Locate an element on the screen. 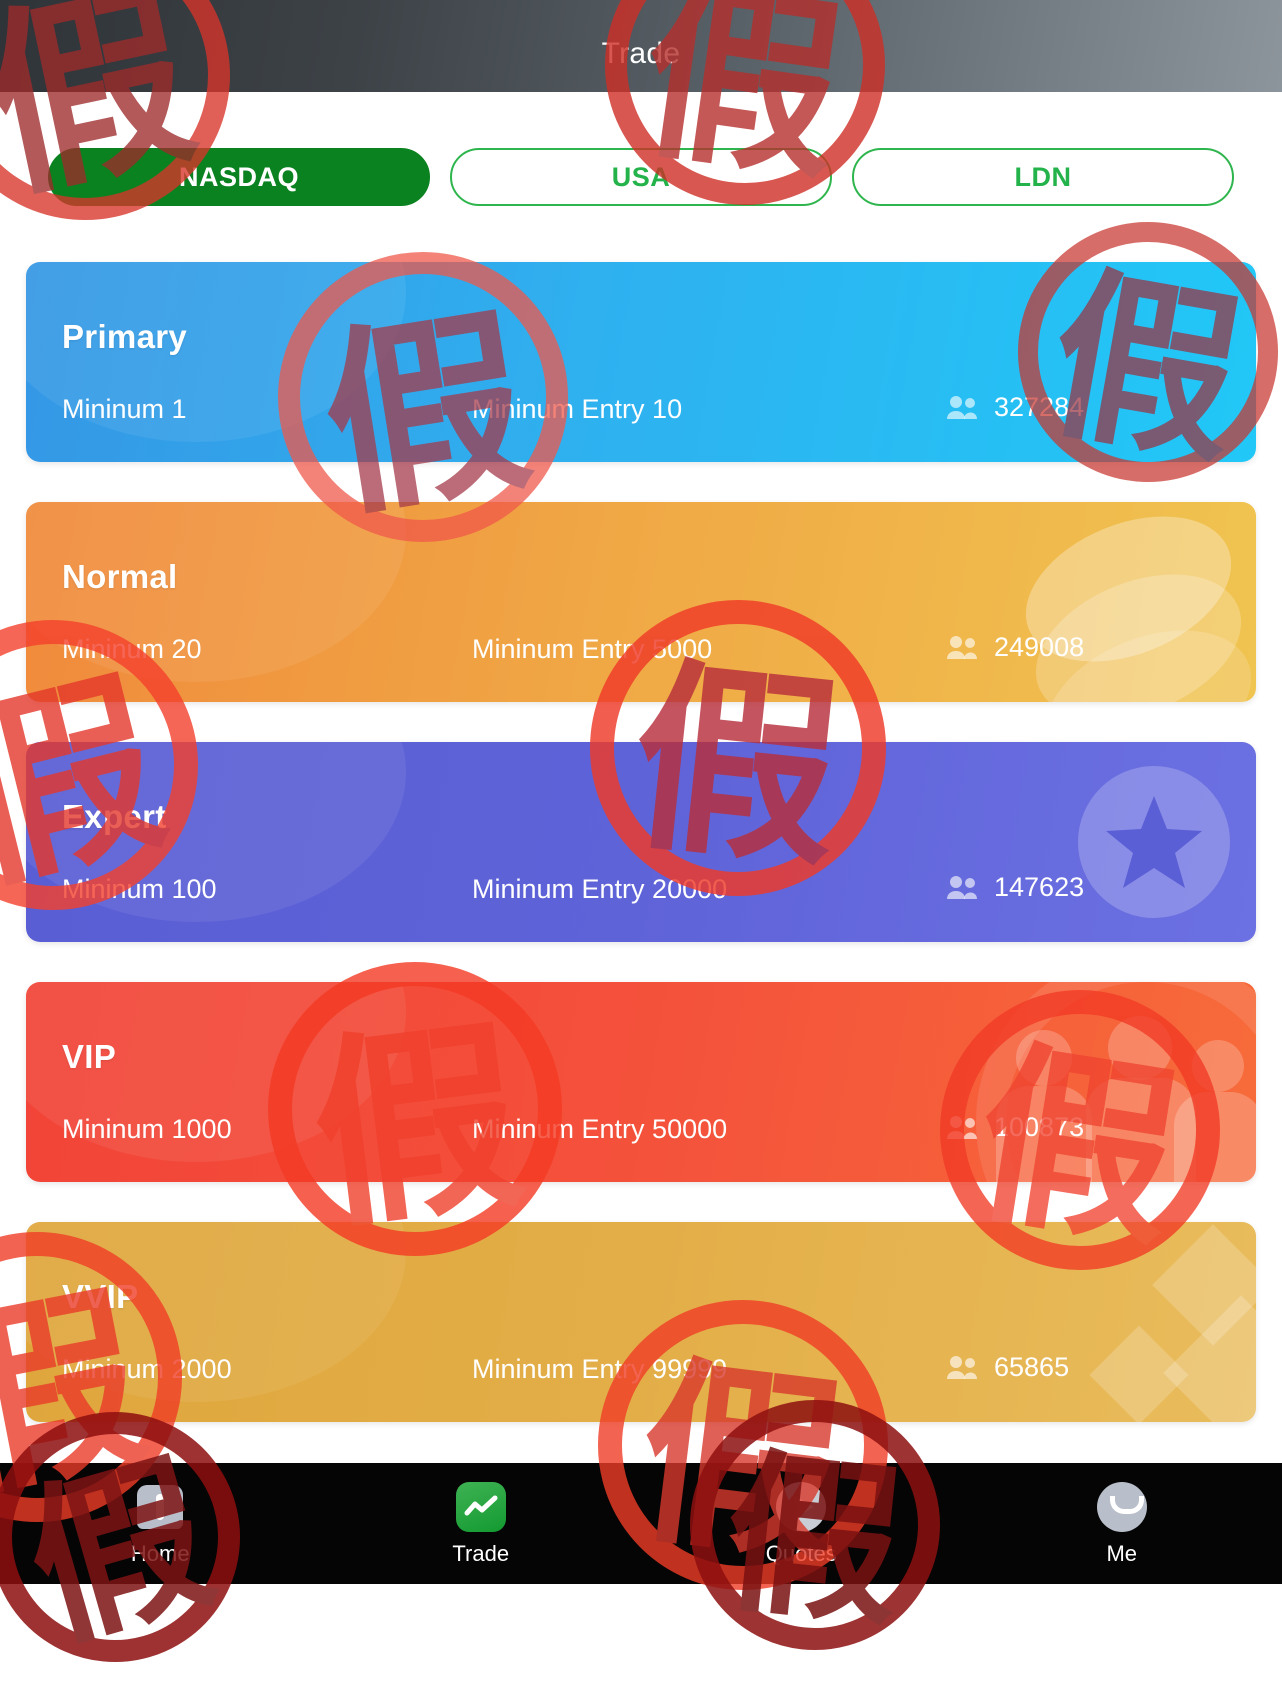 This screenshot has height=1693, width=1282. app-header: Trade is located at coordinates (641, 46).